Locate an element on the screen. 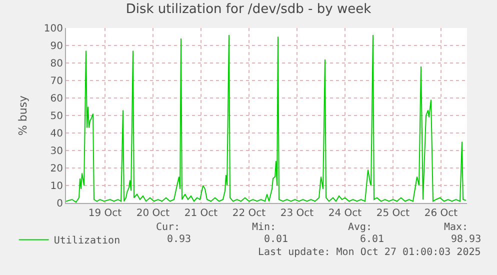 The width and height of the screenshot is (497, 275). chart-title: Disk utilization for /dev/sdb - by week is located at coordinates (249, 10).